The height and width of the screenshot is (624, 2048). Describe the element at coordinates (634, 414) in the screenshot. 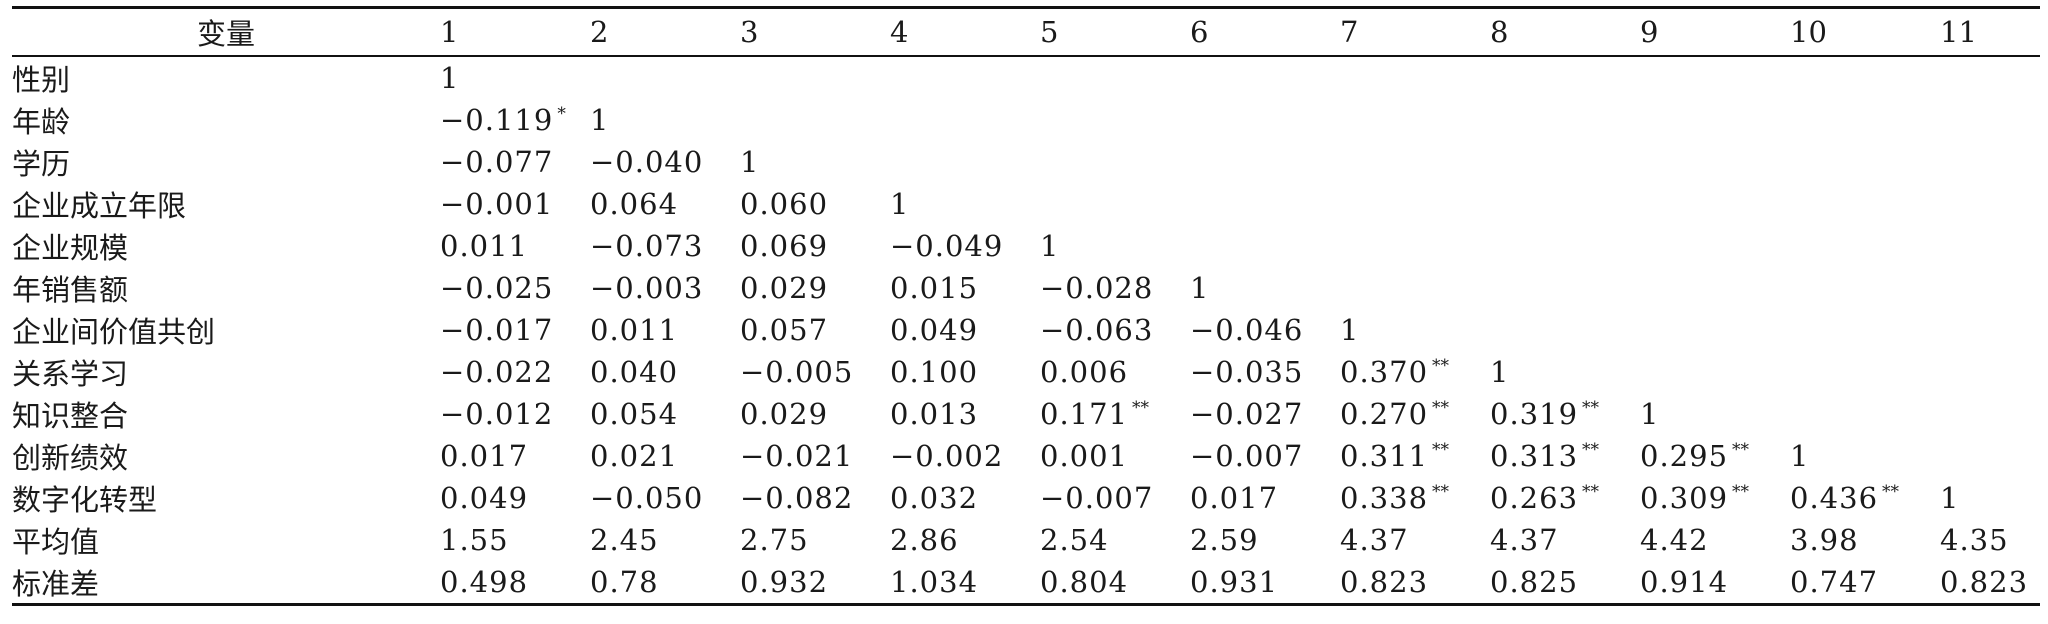

I see `cell-value: 0.054` at that location.